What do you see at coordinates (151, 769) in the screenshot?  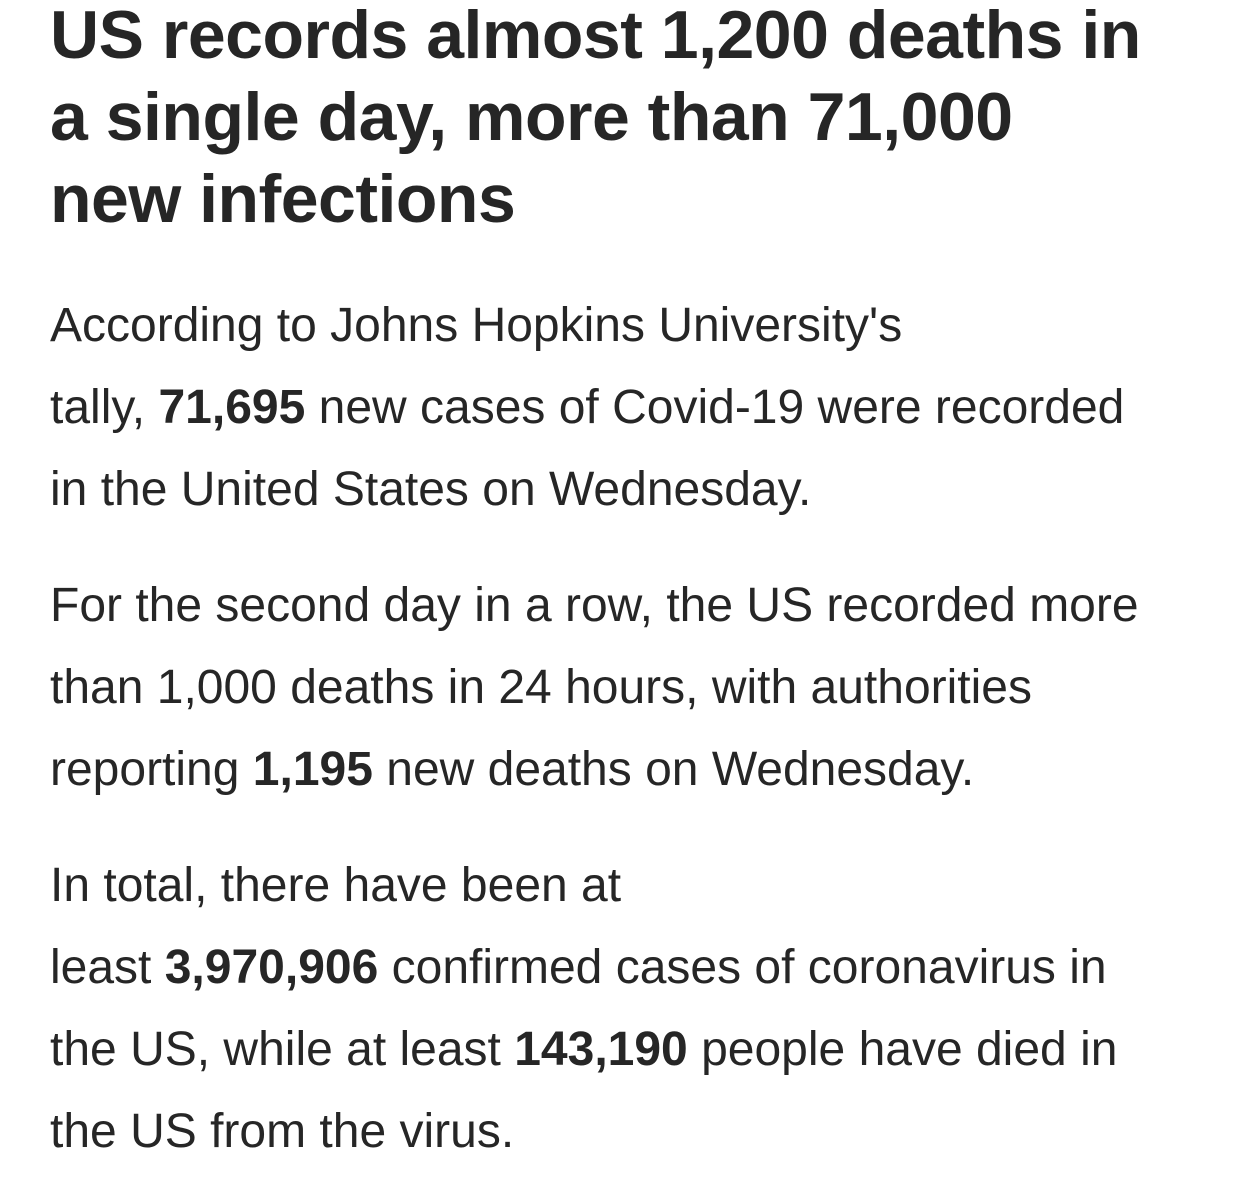 I see `paragraph-text: reporting` at bounding box center [151, 769].